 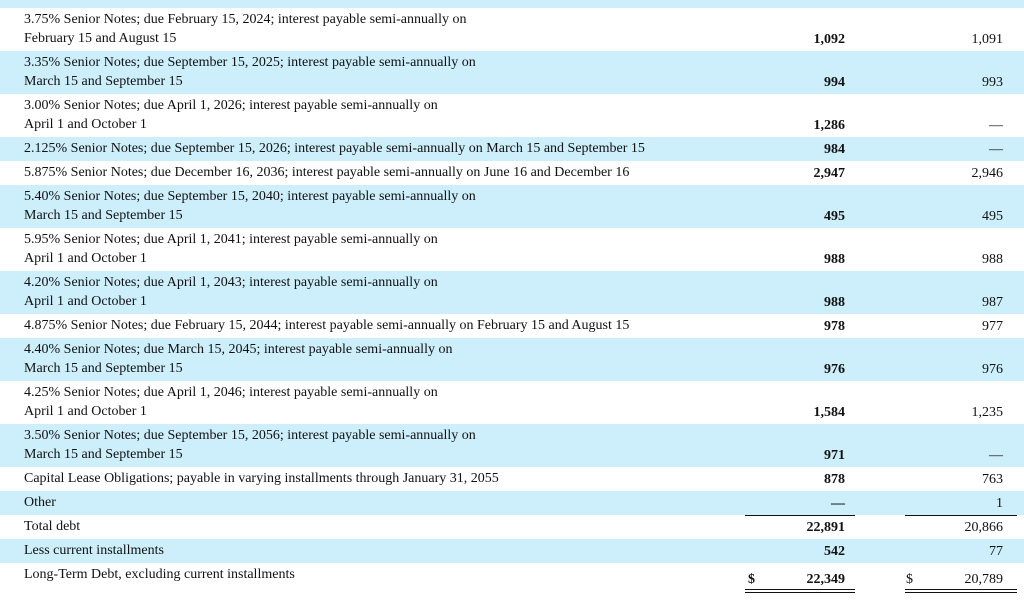 What do you see at coordinates (992, 302) in the screenshot?
I see `prior-value: 987` at bounding box center [992, 302].